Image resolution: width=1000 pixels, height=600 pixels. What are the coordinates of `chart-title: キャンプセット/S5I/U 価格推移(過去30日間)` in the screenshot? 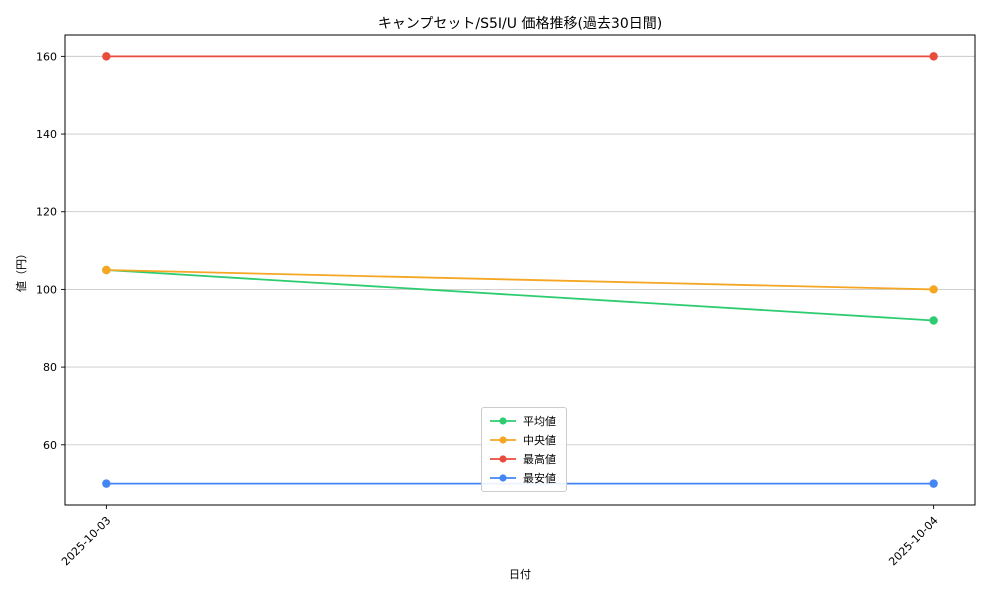 It's located at (520, 24).